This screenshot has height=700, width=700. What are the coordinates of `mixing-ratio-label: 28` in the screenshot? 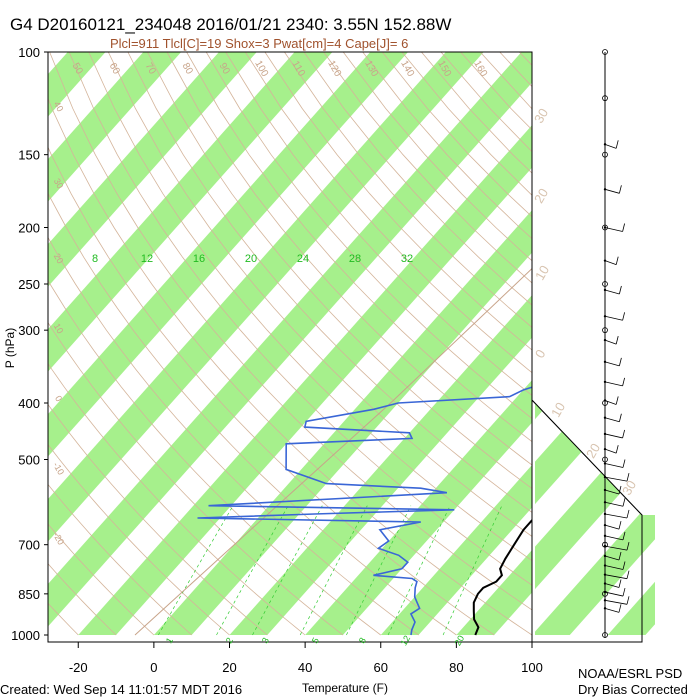 It's located at (355, 259).